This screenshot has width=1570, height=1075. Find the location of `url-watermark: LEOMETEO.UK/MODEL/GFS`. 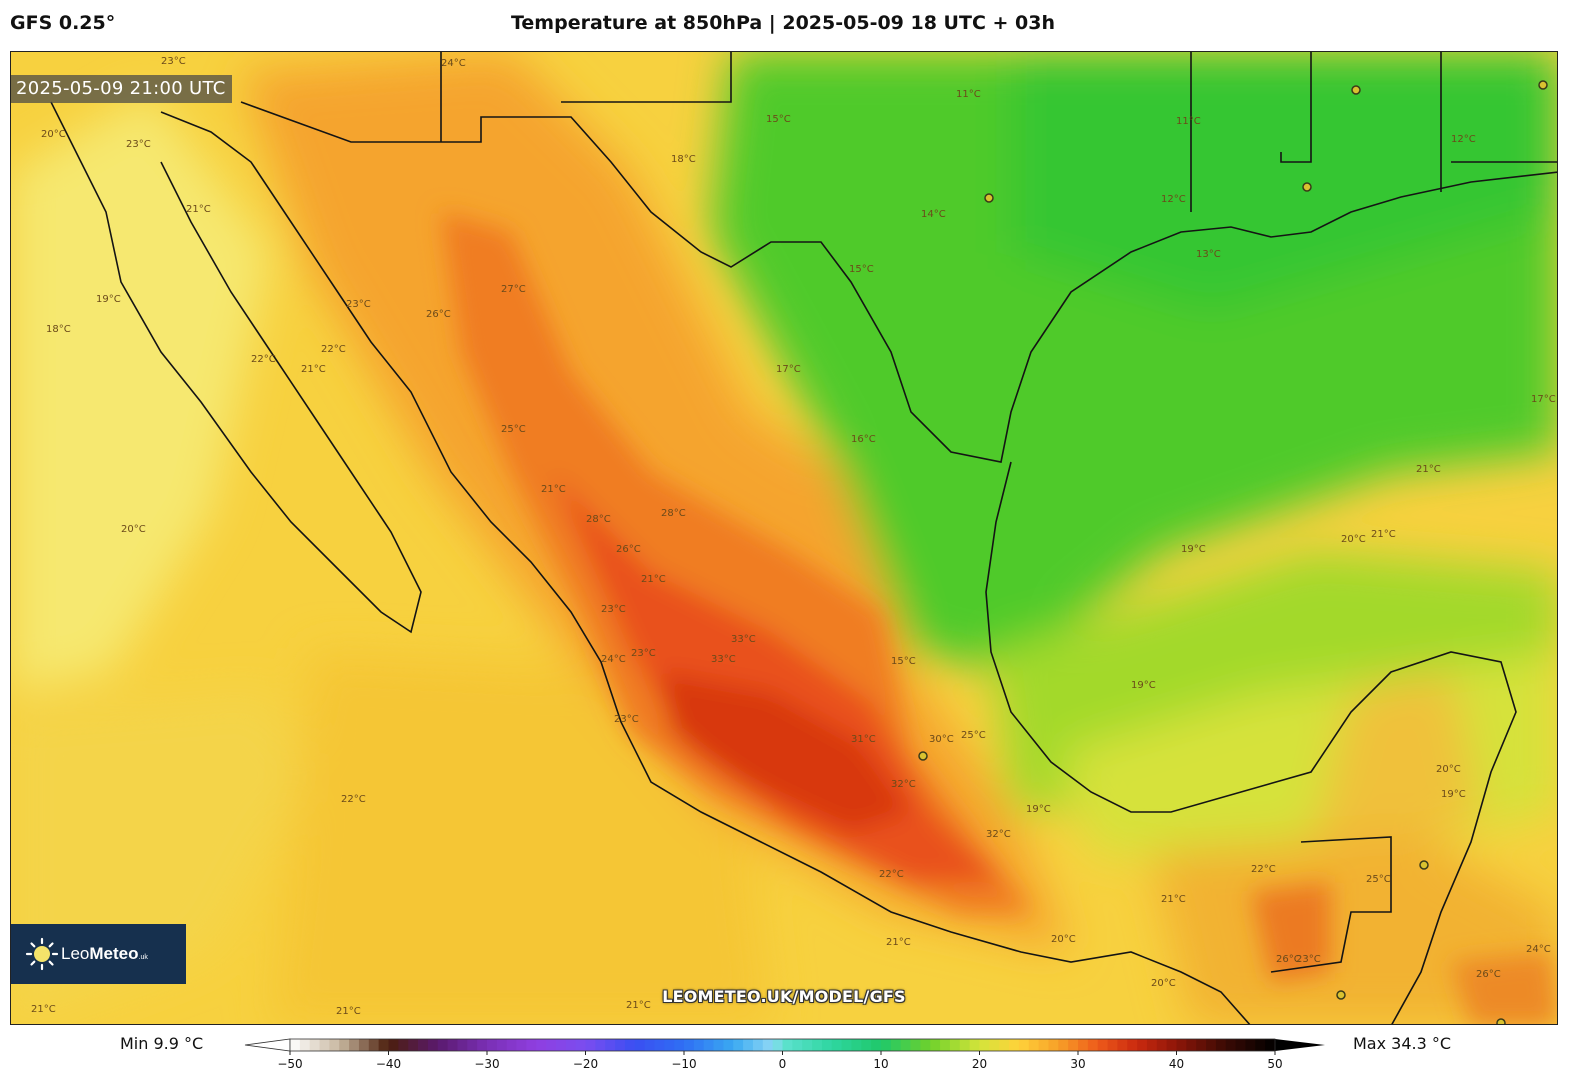

url-watermark: LEOMETEO.UK/MODEL/GFS is located at coordinates (784, 996).